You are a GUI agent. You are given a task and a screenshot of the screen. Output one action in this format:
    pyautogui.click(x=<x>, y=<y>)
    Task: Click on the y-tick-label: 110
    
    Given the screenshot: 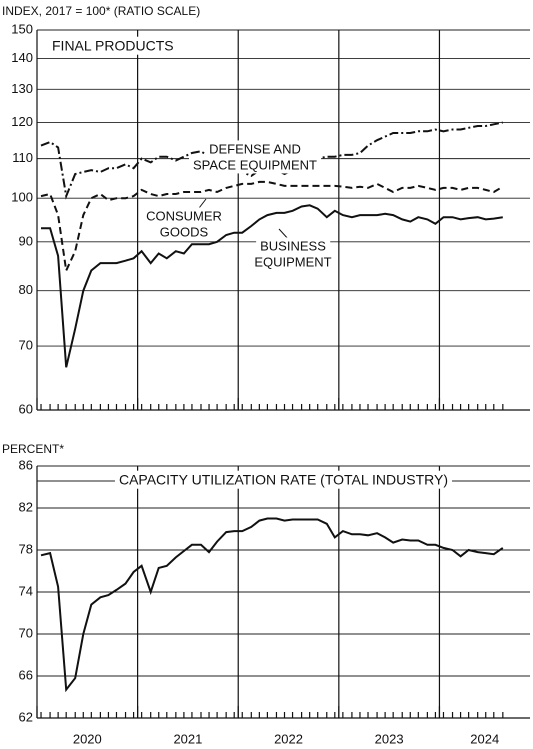 What is the action you would take?
    pyautogui.click(x=22, y=157)
    